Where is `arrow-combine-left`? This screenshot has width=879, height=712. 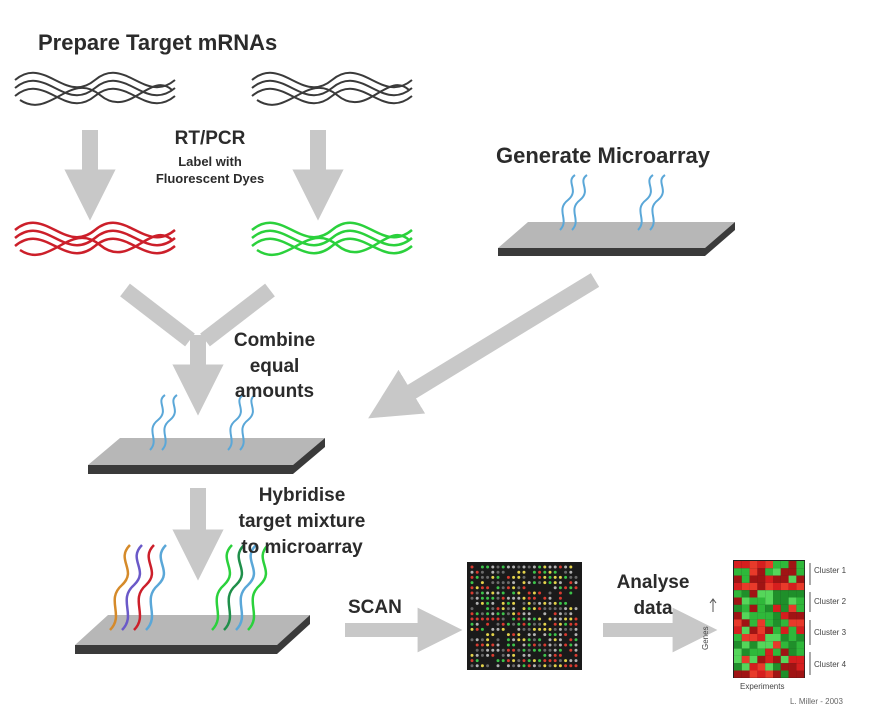 arrow-combine-left is located at coordinates (157, 315).